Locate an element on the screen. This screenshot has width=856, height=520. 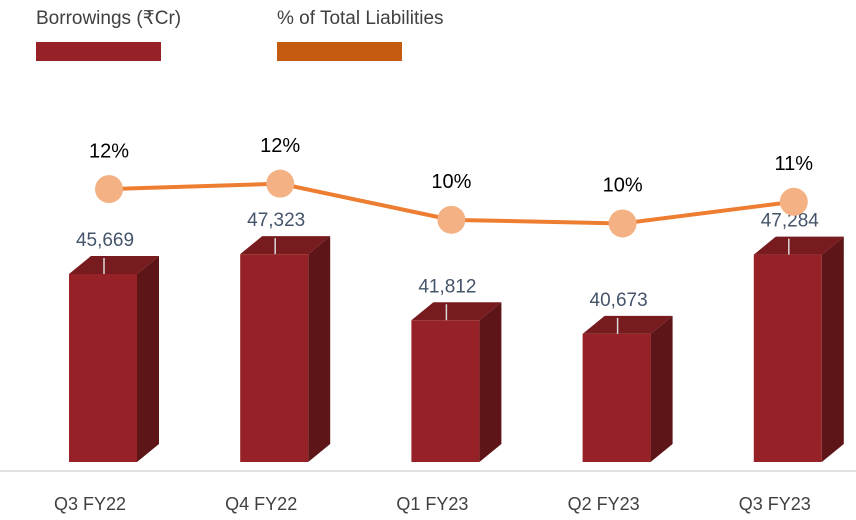
legend-label: % of Total Liabilities is located at coordinates (360, 18).